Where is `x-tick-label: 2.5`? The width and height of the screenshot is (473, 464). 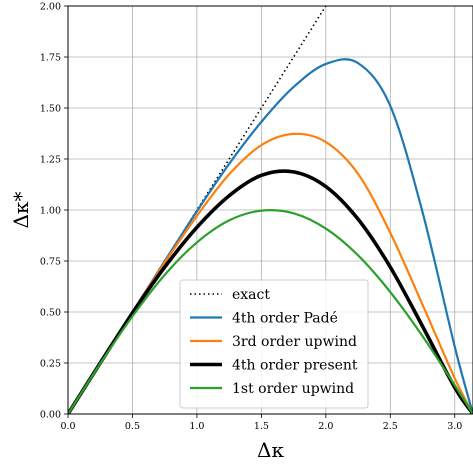
x-tick-label: 2.5 is located at coordinates (390, 426).